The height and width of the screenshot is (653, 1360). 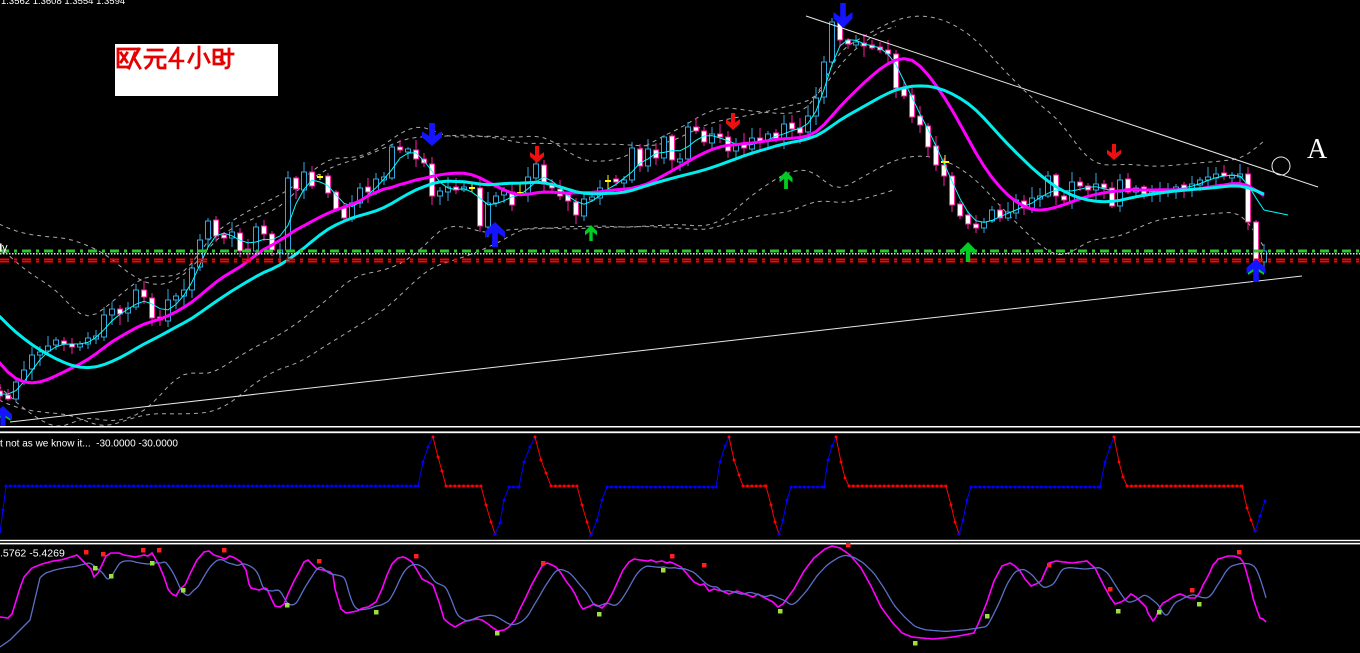 What do you see at coordinates (5, 248) in the screenshot?
I see `svg-text: y` at bounding box center [5, 248].